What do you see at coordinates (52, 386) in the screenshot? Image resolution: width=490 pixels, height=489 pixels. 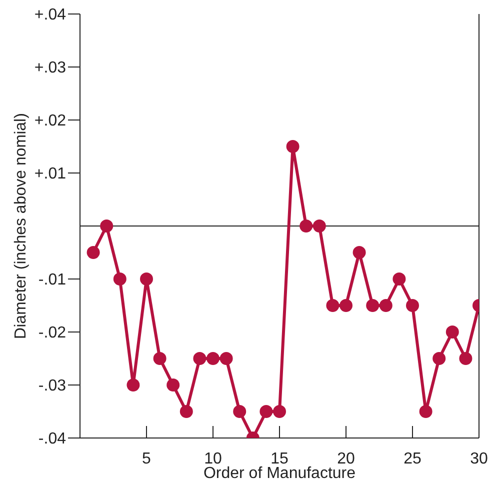 I see `y-tick-label: -.03` at bounding box center [52, 386].